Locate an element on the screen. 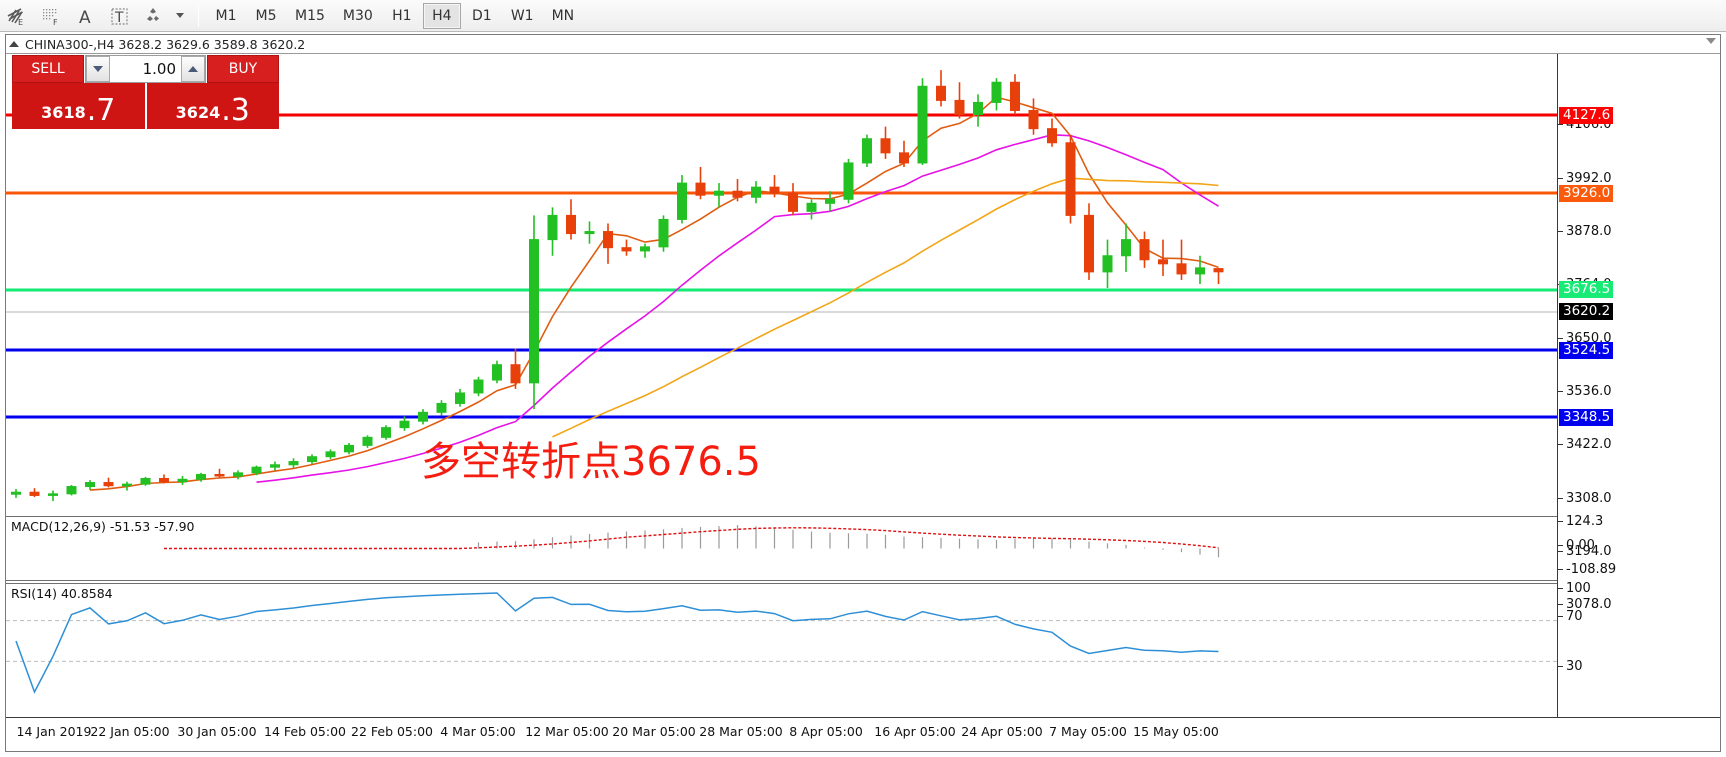 The width and height of the screenshot is (1726, 757). price-tick: 3536.0 is located at coordinates (1585, 391).